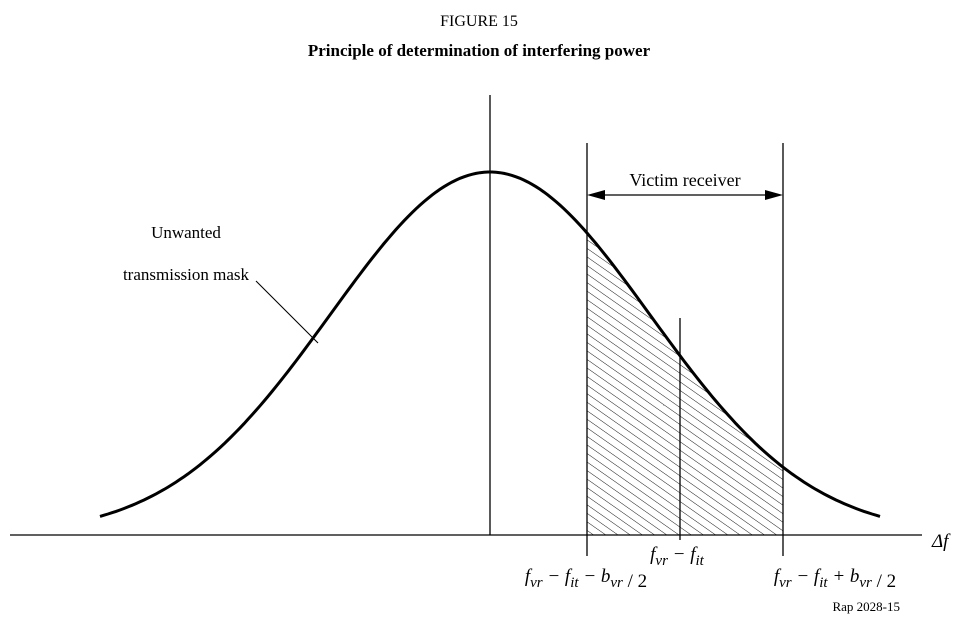  I want to click on freq-label: fvr − fit, so click(677, 556).